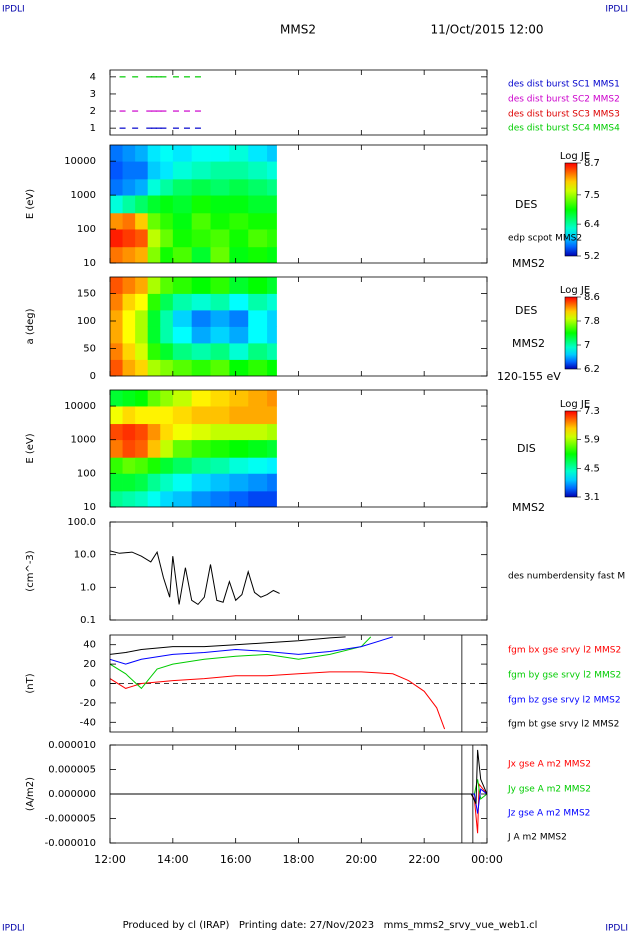  Describe the element at coordinates (548, 814) in the screenshot. I see `legend-entry: Jz gse A m2 MMS2` at that location.